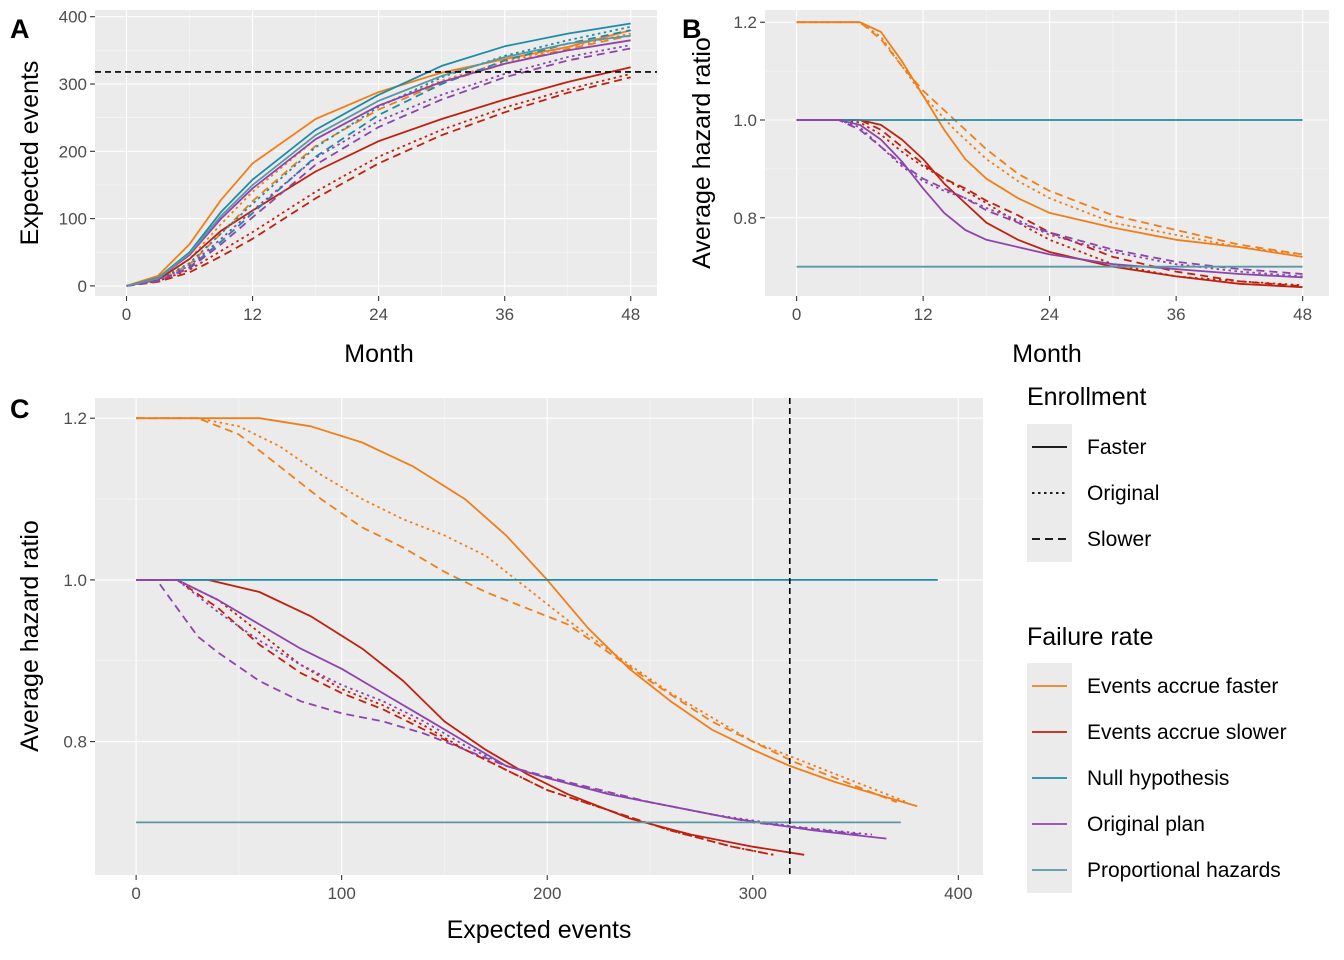  I want to click on legend-label-original-plan: Original plan, so click(1146, 824).